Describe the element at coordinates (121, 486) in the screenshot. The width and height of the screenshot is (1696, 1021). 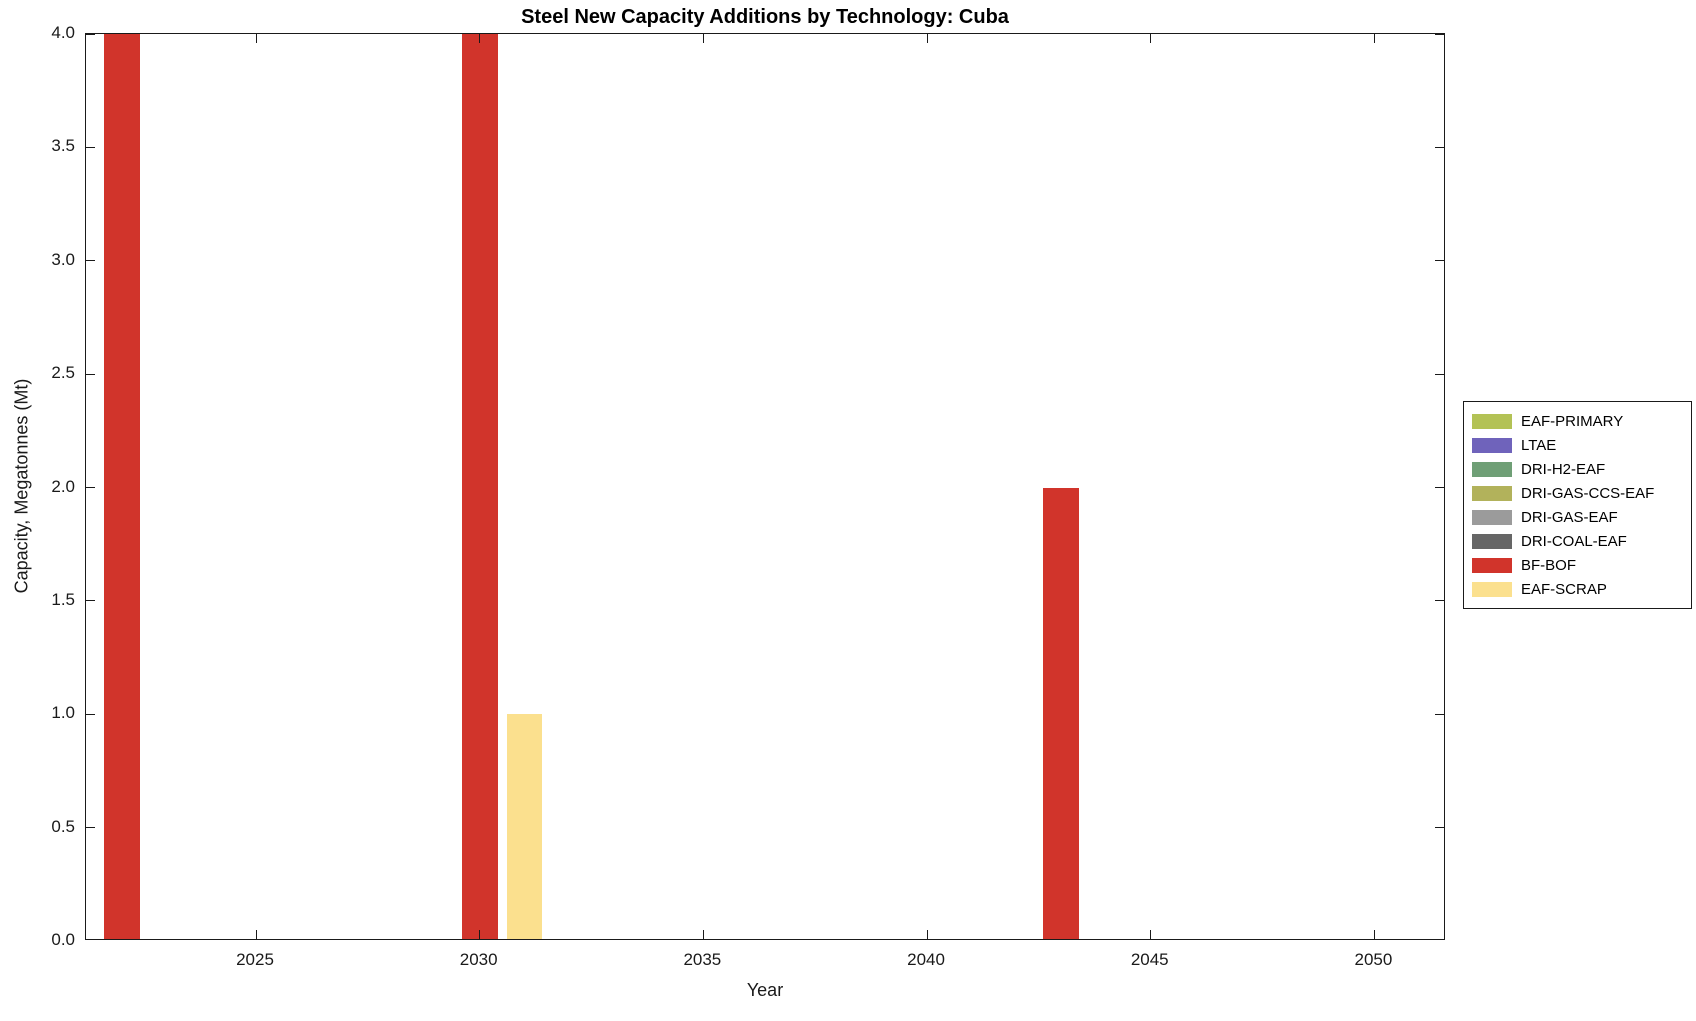
I see `bar-bf-bof-2022` at that location.